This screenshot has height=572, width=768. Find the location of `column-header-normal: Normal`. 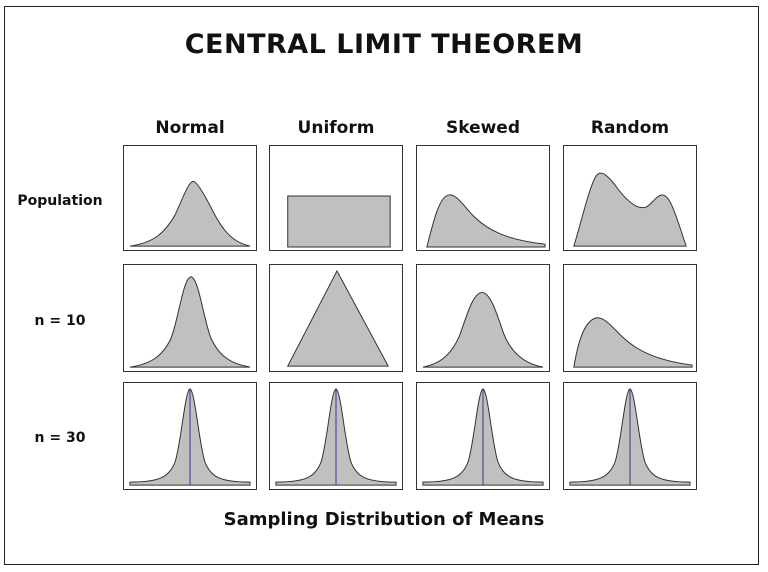

column-header-normal: Normal is located at coordinates (190, 128).